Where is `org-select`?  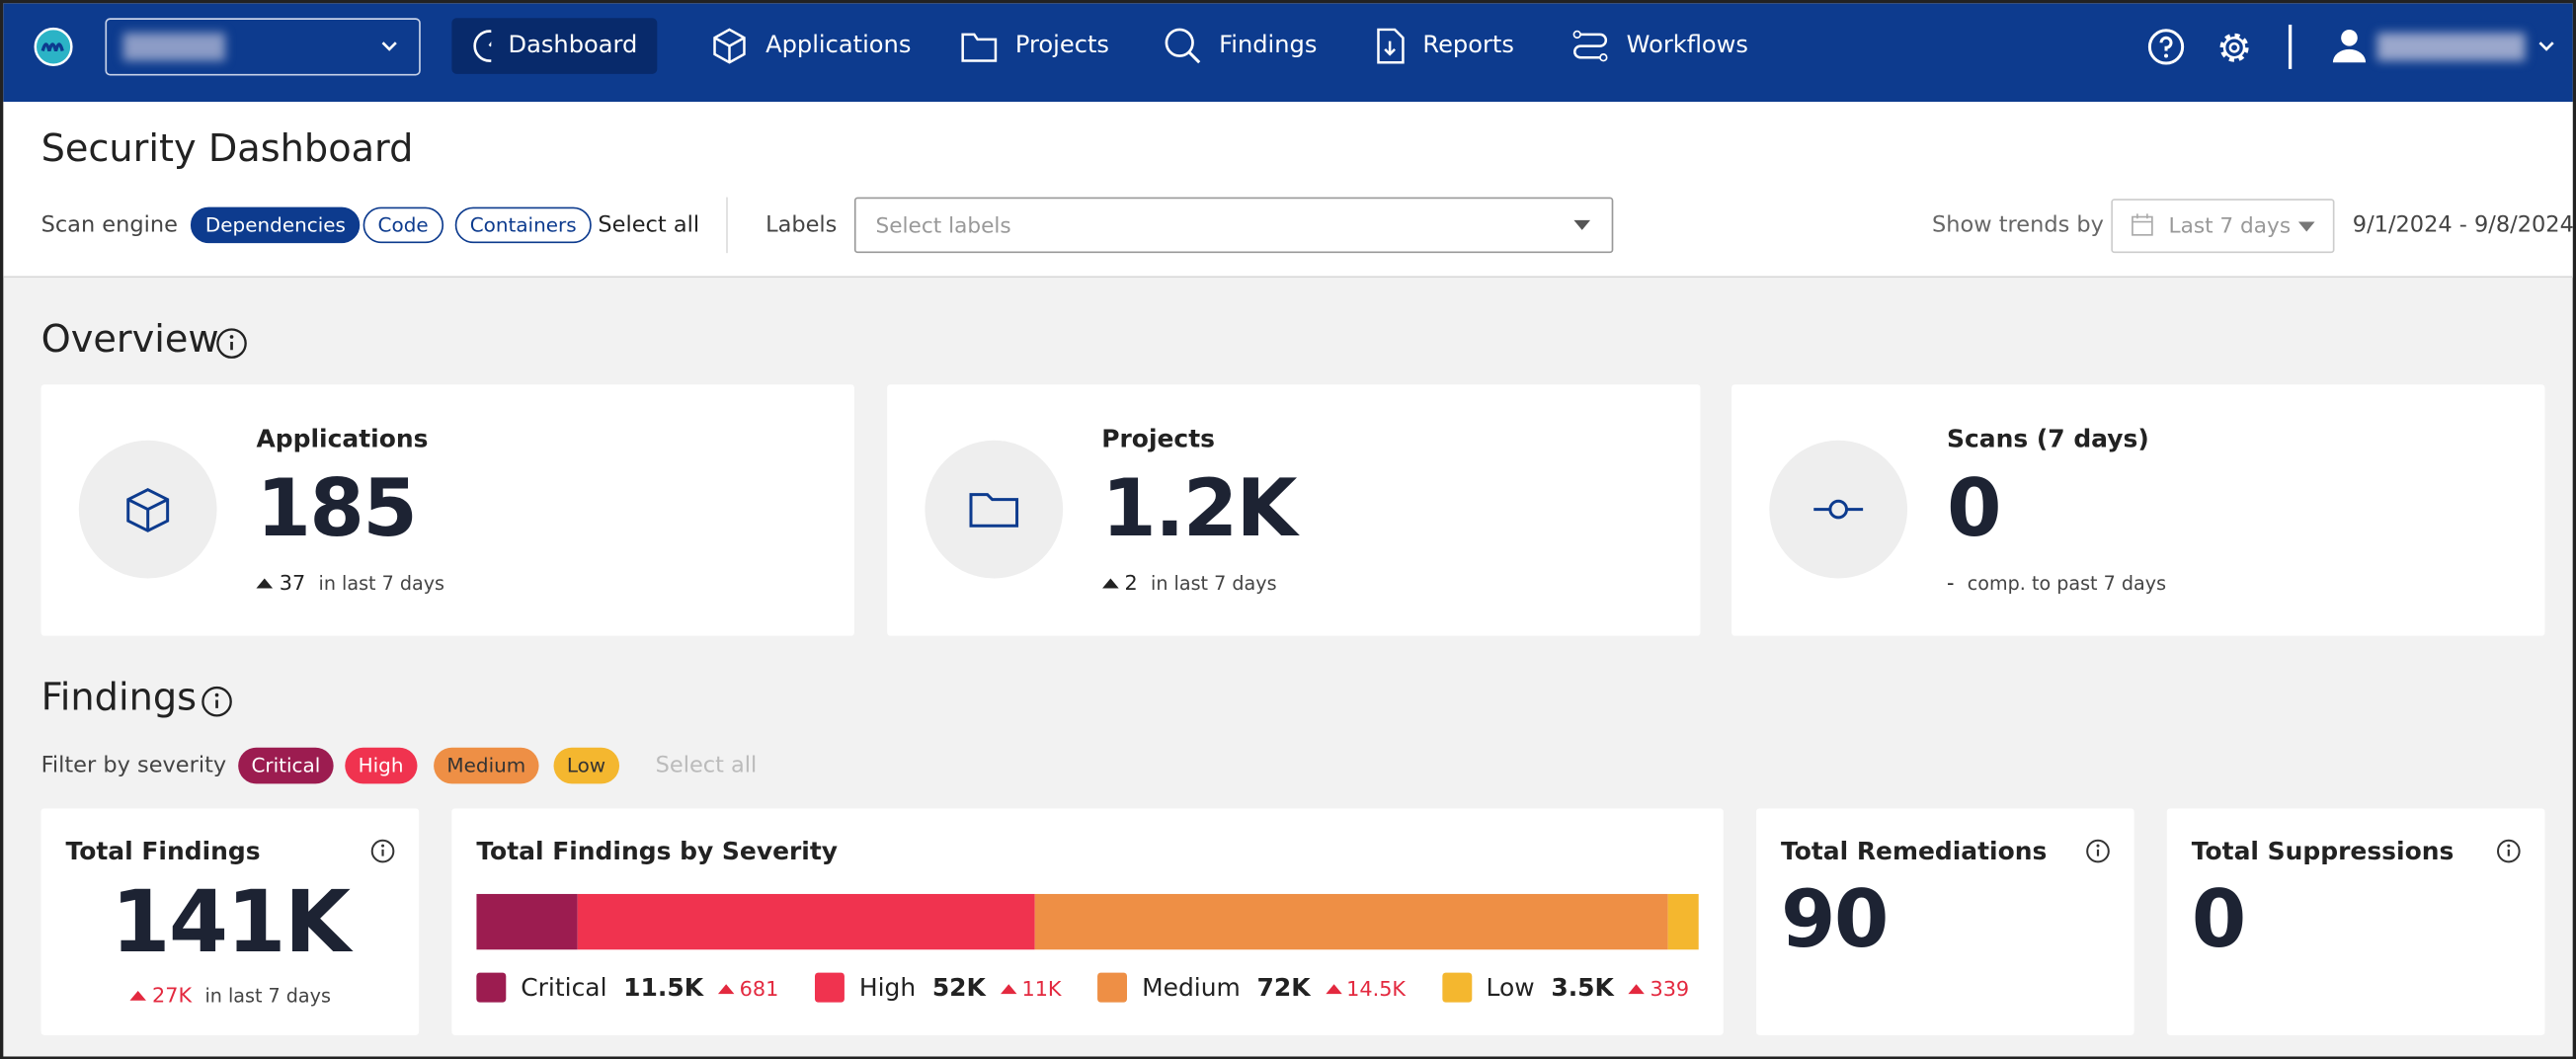 org-select is located at coordinates (263, 47).